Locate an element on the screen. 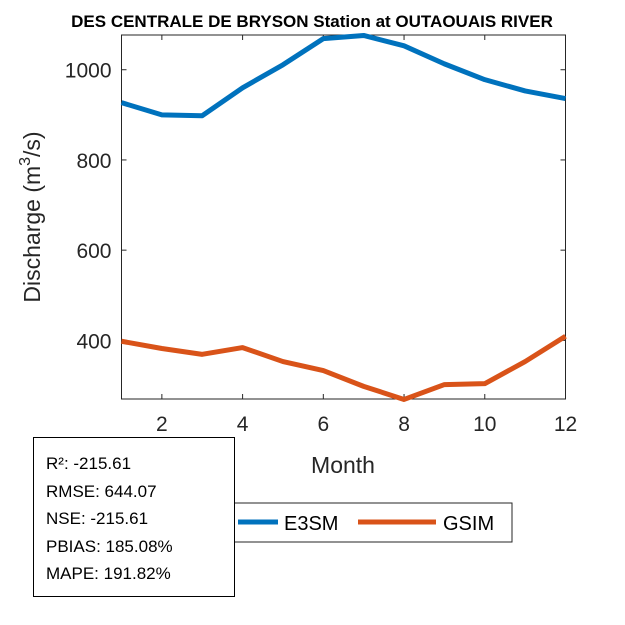 This screenshot has width=625, height=625. legend-label-gsim: GSIM is located at coordinates (468, 524).